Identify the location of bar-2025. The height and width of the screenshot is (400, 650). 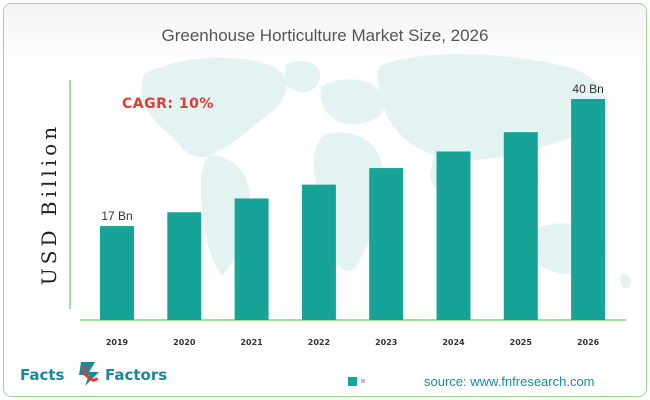
(520, 226).